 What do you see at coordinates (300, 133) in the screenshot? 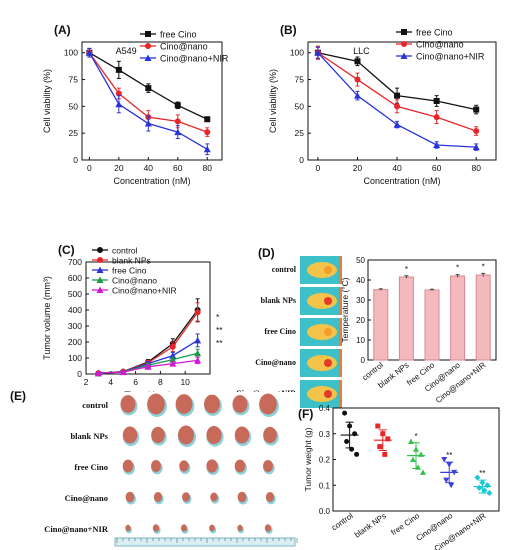
I see `y-tick-label: 25` at bounding box center [300, 133].